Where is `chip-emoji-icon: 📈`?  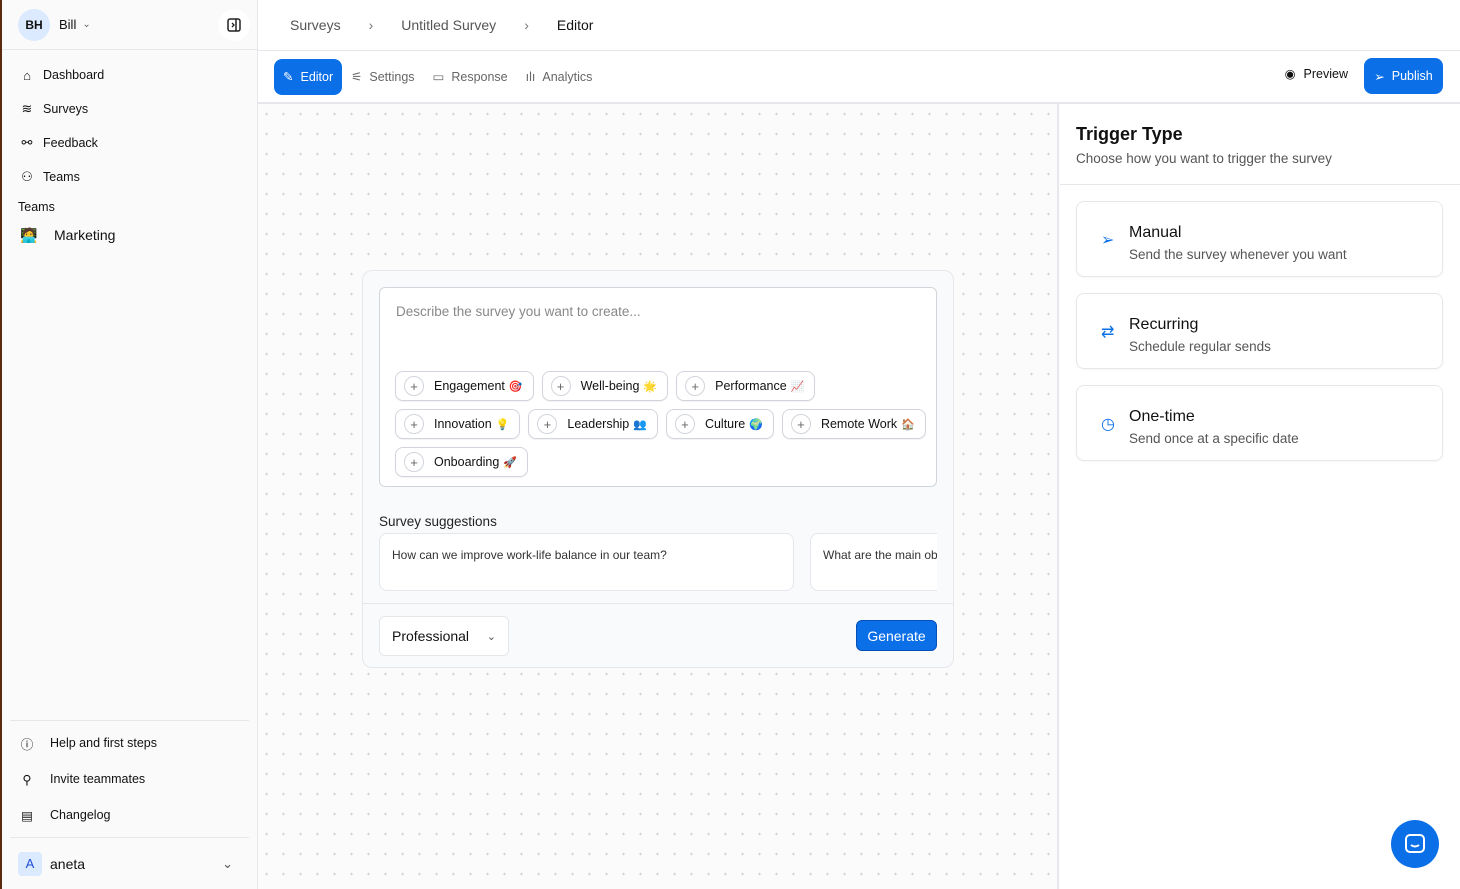 chip-emoji-icon: 📈 is located at coordinates (797, 386).